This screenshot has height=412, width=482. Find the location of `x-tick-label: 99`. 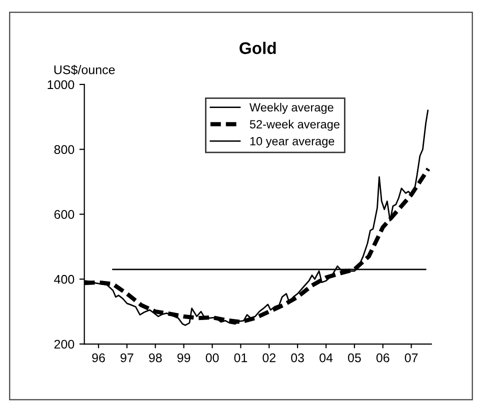

x-tick-label: 99 is located at coordinates (183, 357).